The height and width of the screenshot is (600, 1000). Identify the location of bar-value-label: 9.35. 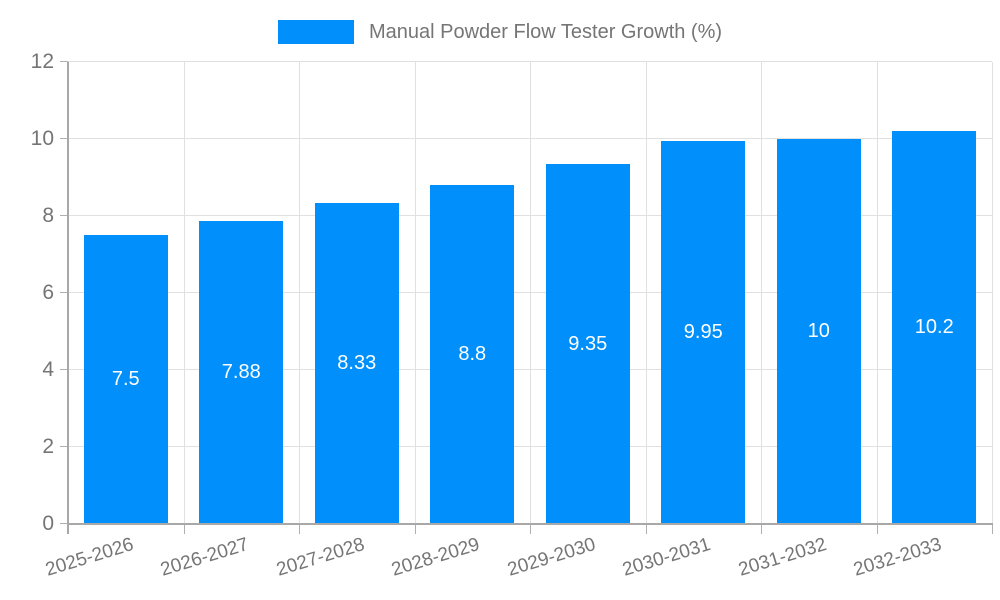
(588, 343).